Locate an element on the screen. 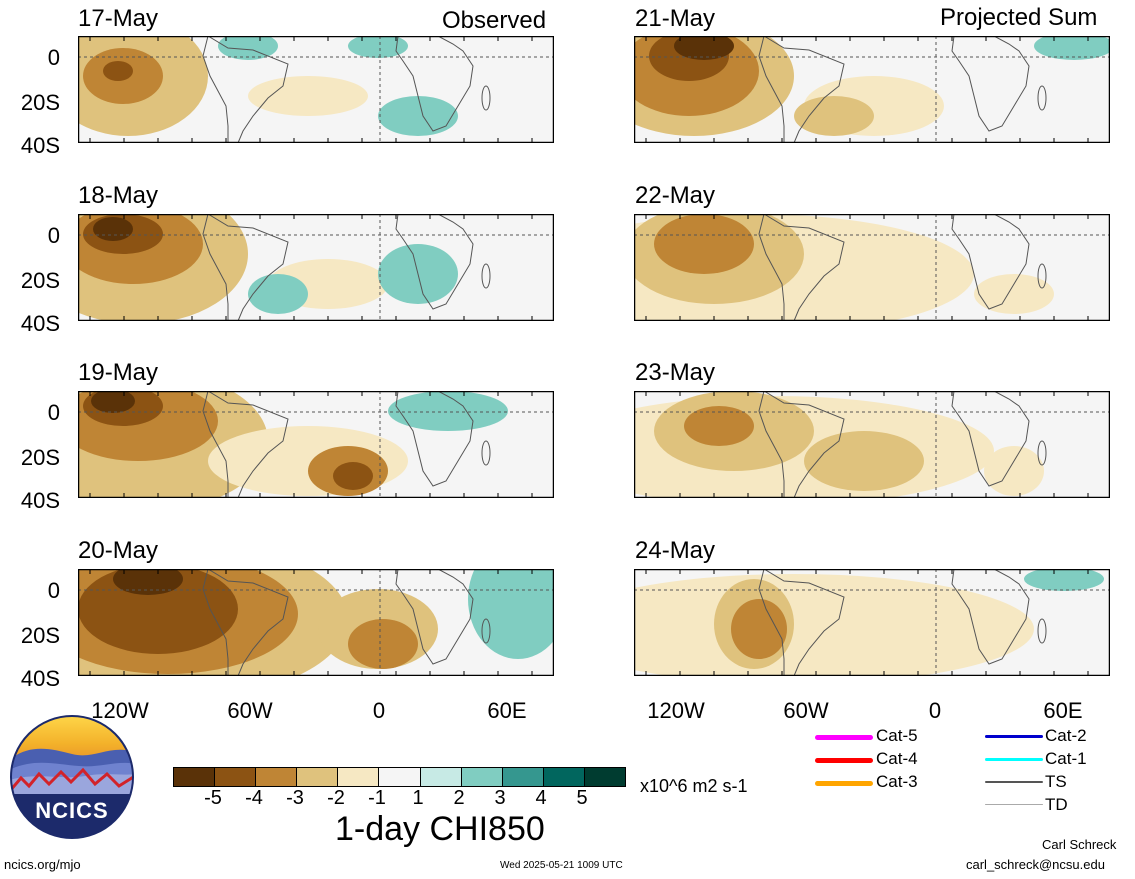 Image resolution: width=1135 pixels, height=879 pixels. ncics-logo: NCICS is located at coordinates (72, 777).